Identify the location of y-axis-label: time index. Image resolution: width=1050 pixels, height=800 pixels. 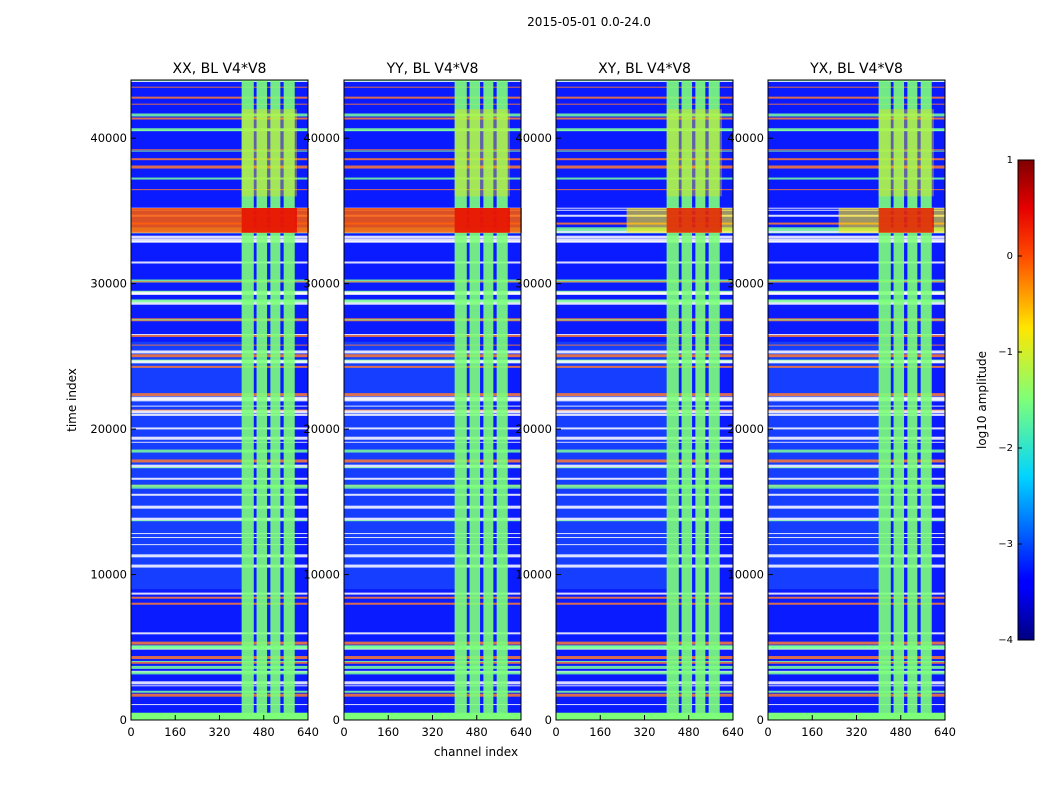
(72, 400).